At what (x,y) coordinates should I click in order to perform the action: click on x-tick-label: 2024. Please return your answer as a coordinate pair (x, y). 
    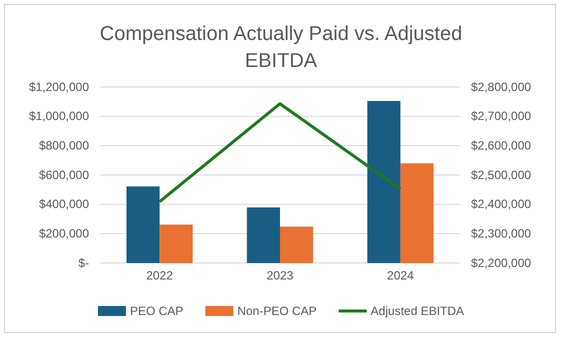
    Looking at the image, I should click on (400, 275).